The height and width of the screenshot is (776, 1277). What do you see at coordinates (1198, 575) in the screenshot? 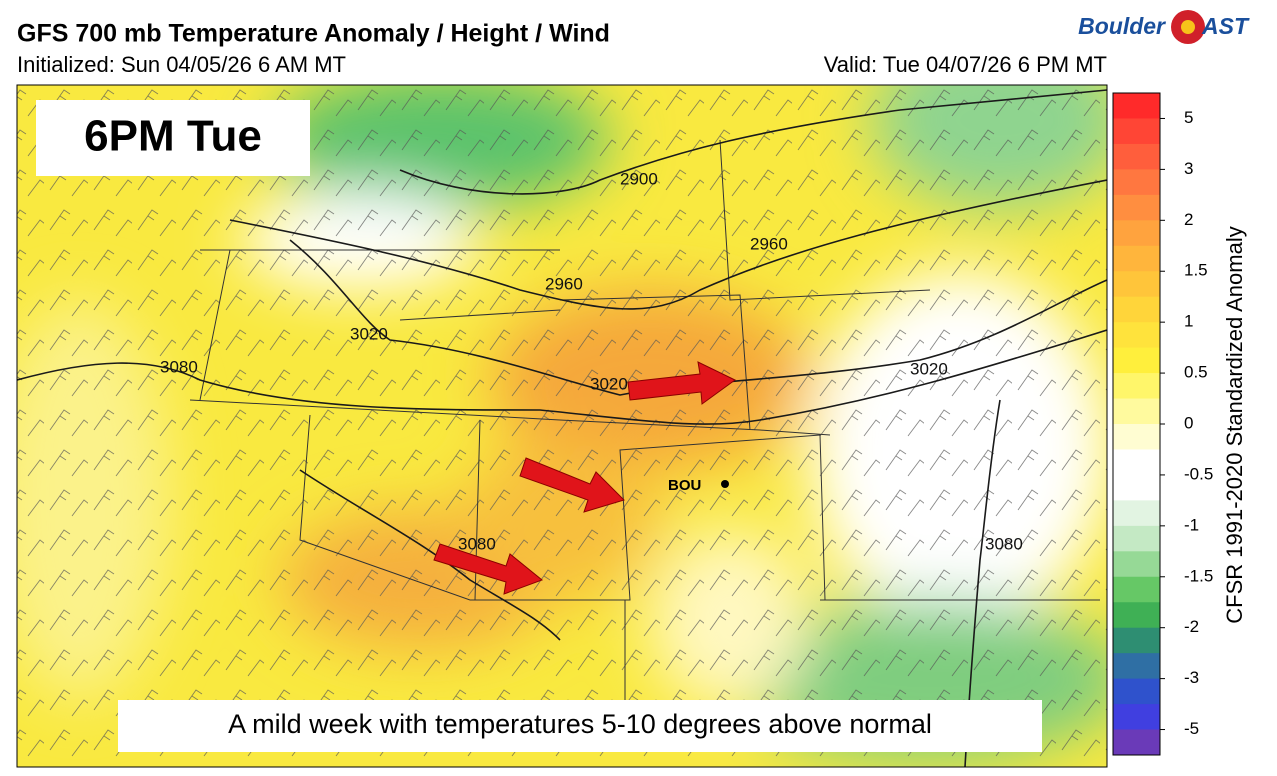
I see `colorbar-tick-label: -1.5` at bounding box center [1198, 575].